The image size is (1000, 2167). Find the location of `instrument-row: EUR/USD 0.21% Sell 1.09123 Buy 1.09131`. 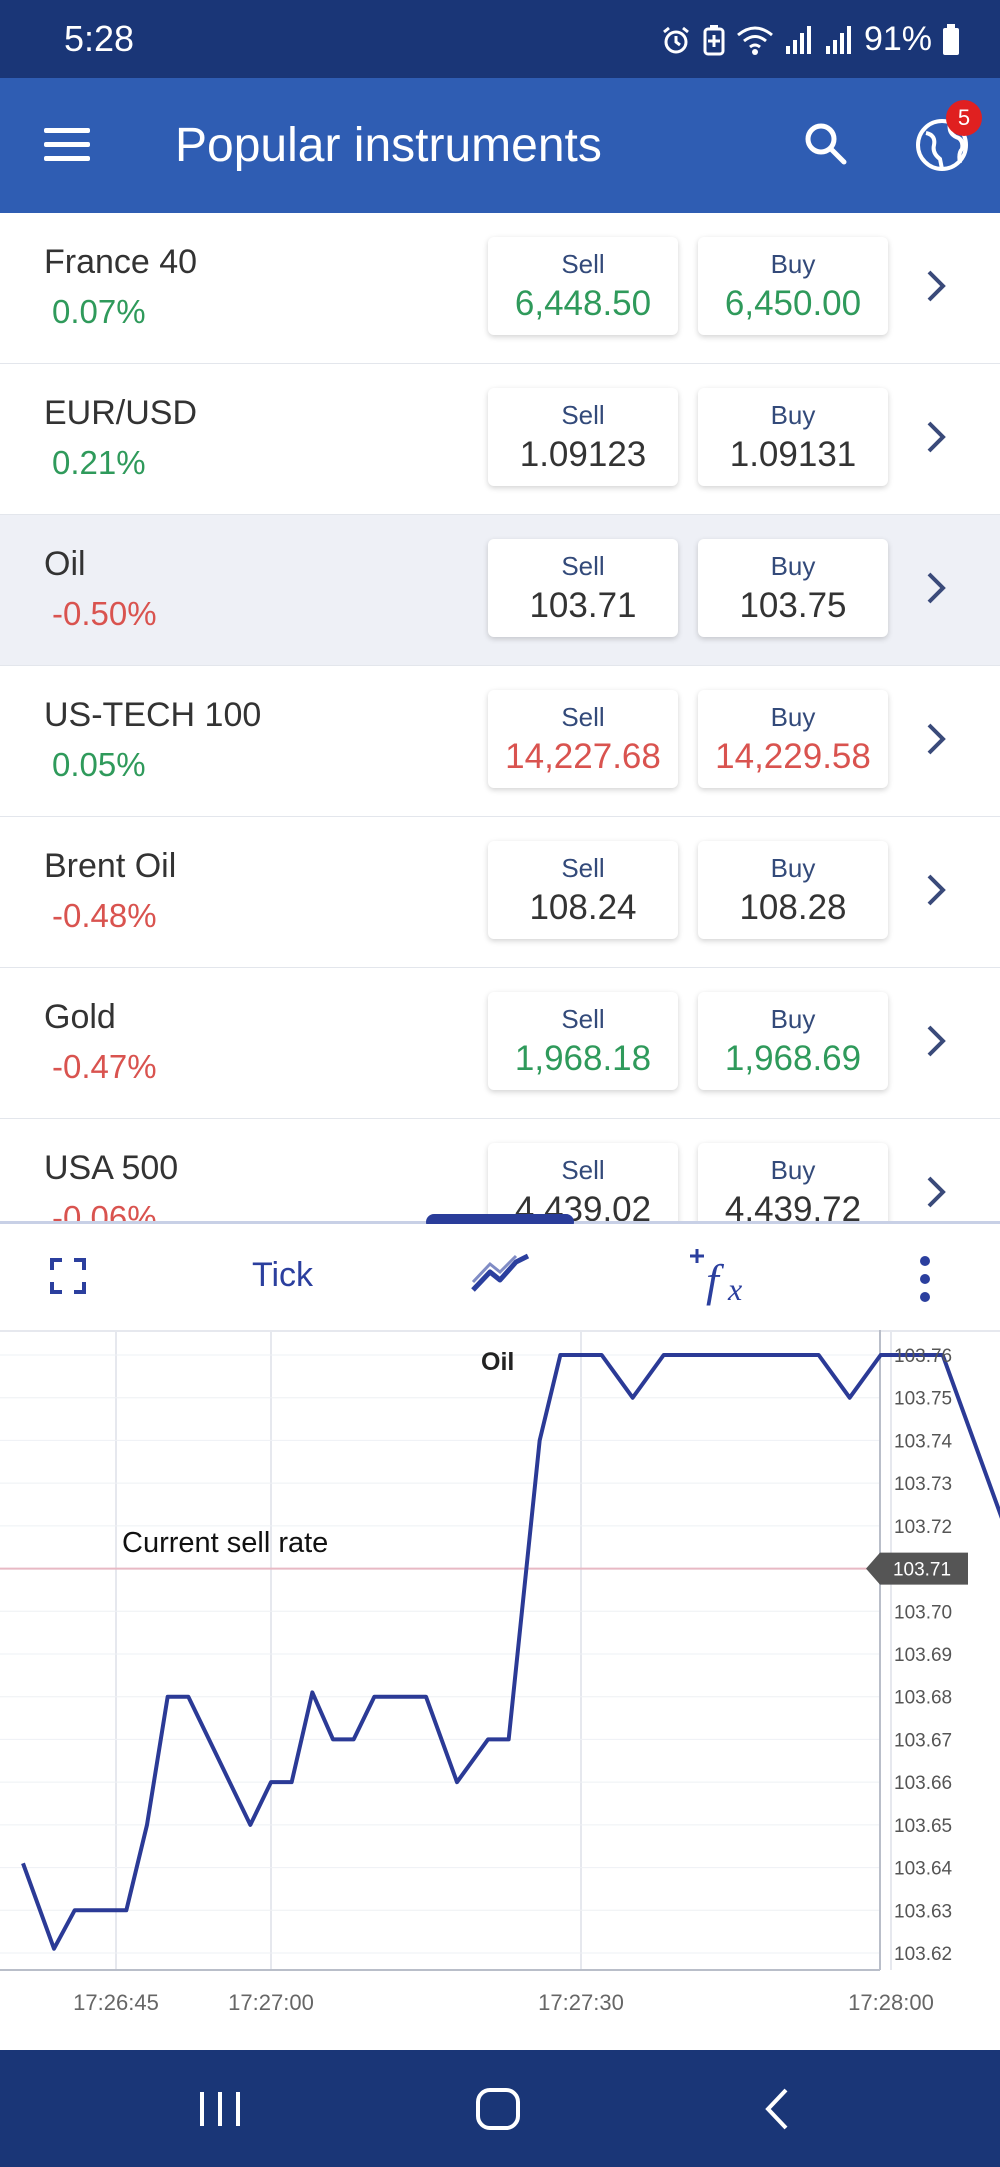

instrument-row: EUR/USD 0.21% Sell 1.09123 Buy 1.09131 is located at coordinates (500, 440).